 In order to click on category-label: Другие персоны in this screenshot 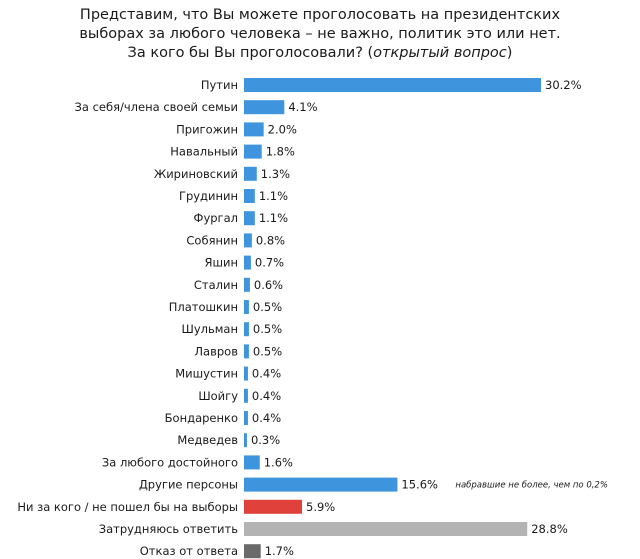, I will do `click(188, 485)`.